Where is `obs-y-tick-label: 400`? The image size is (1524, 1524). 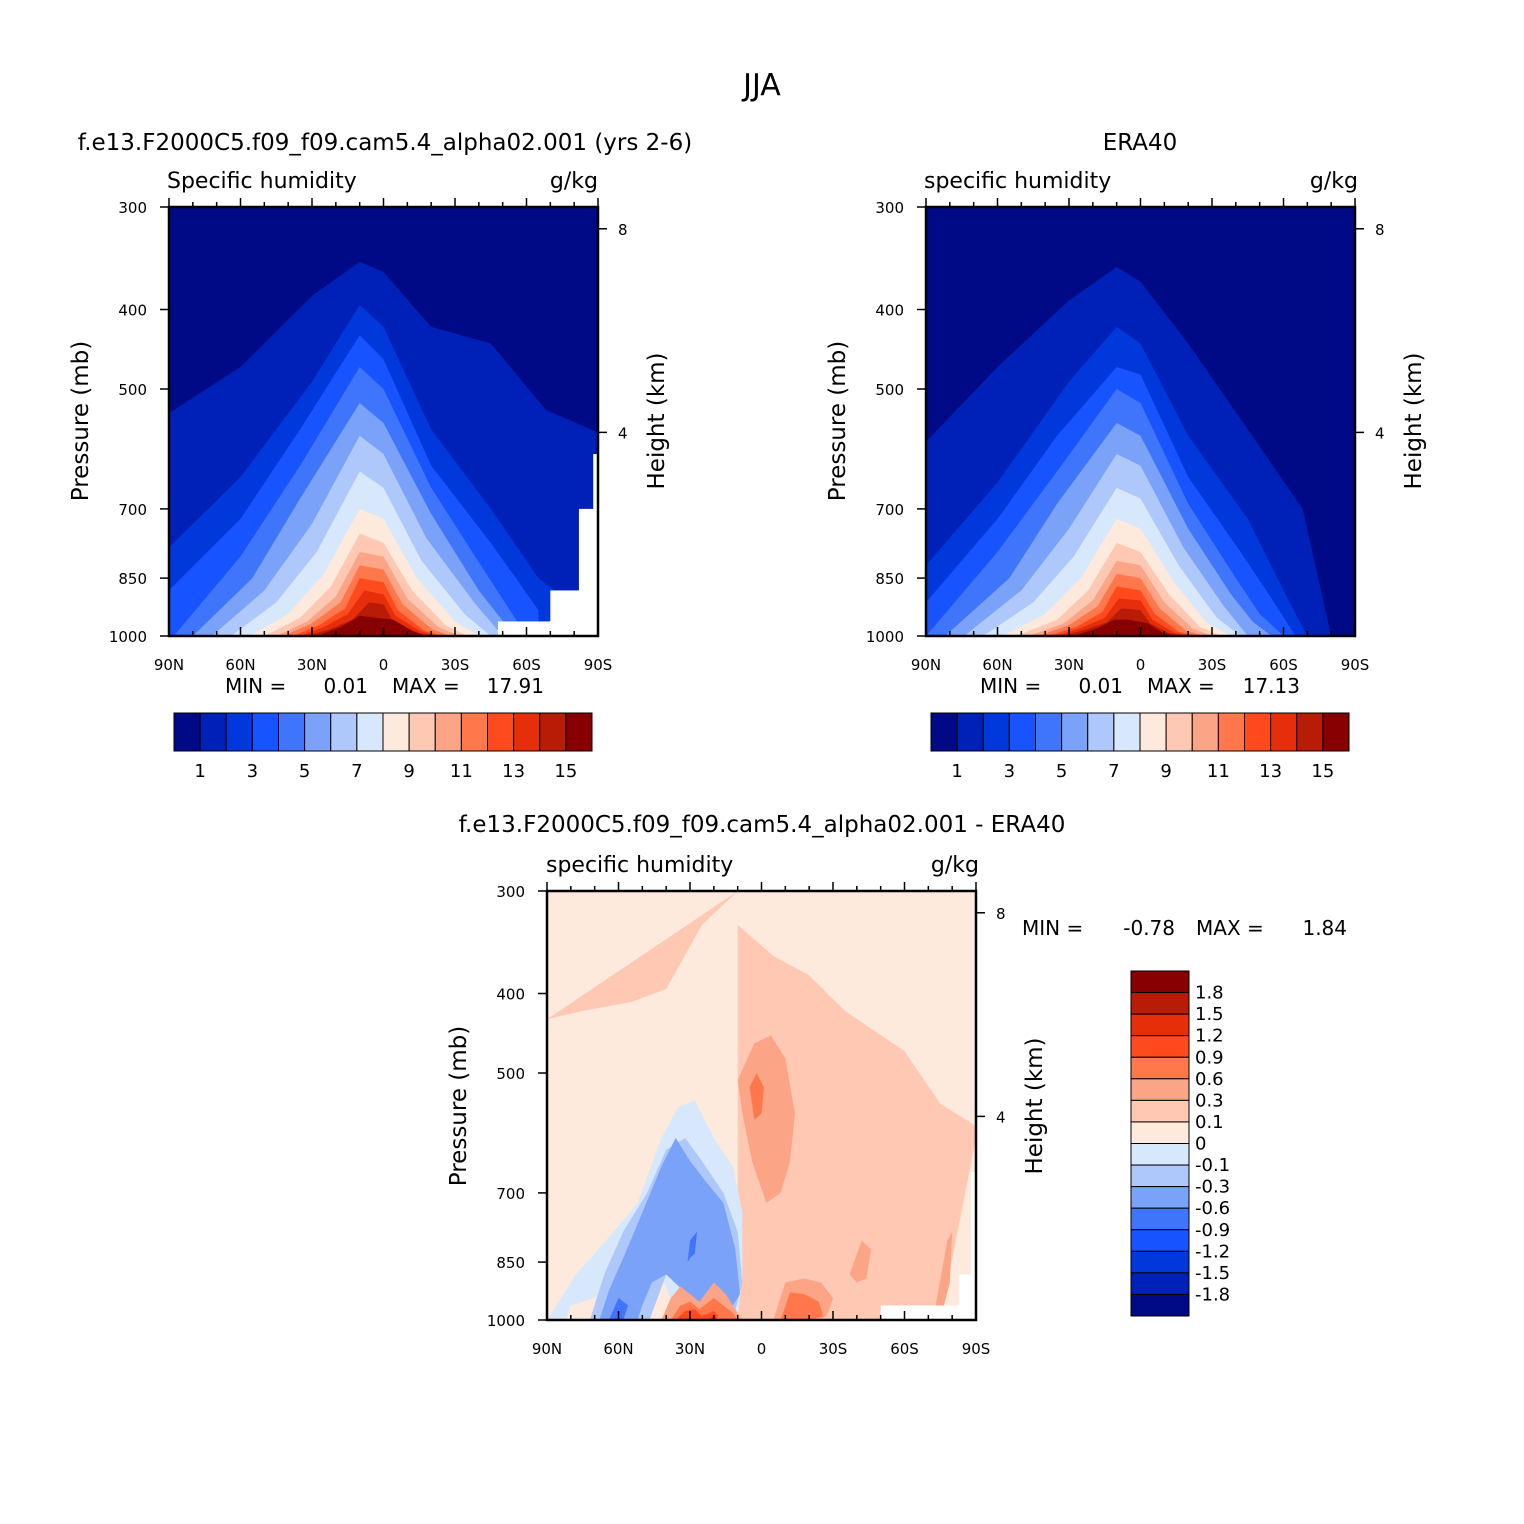 obs-y-tick-label: 400 is located at coordinates (889, 311).